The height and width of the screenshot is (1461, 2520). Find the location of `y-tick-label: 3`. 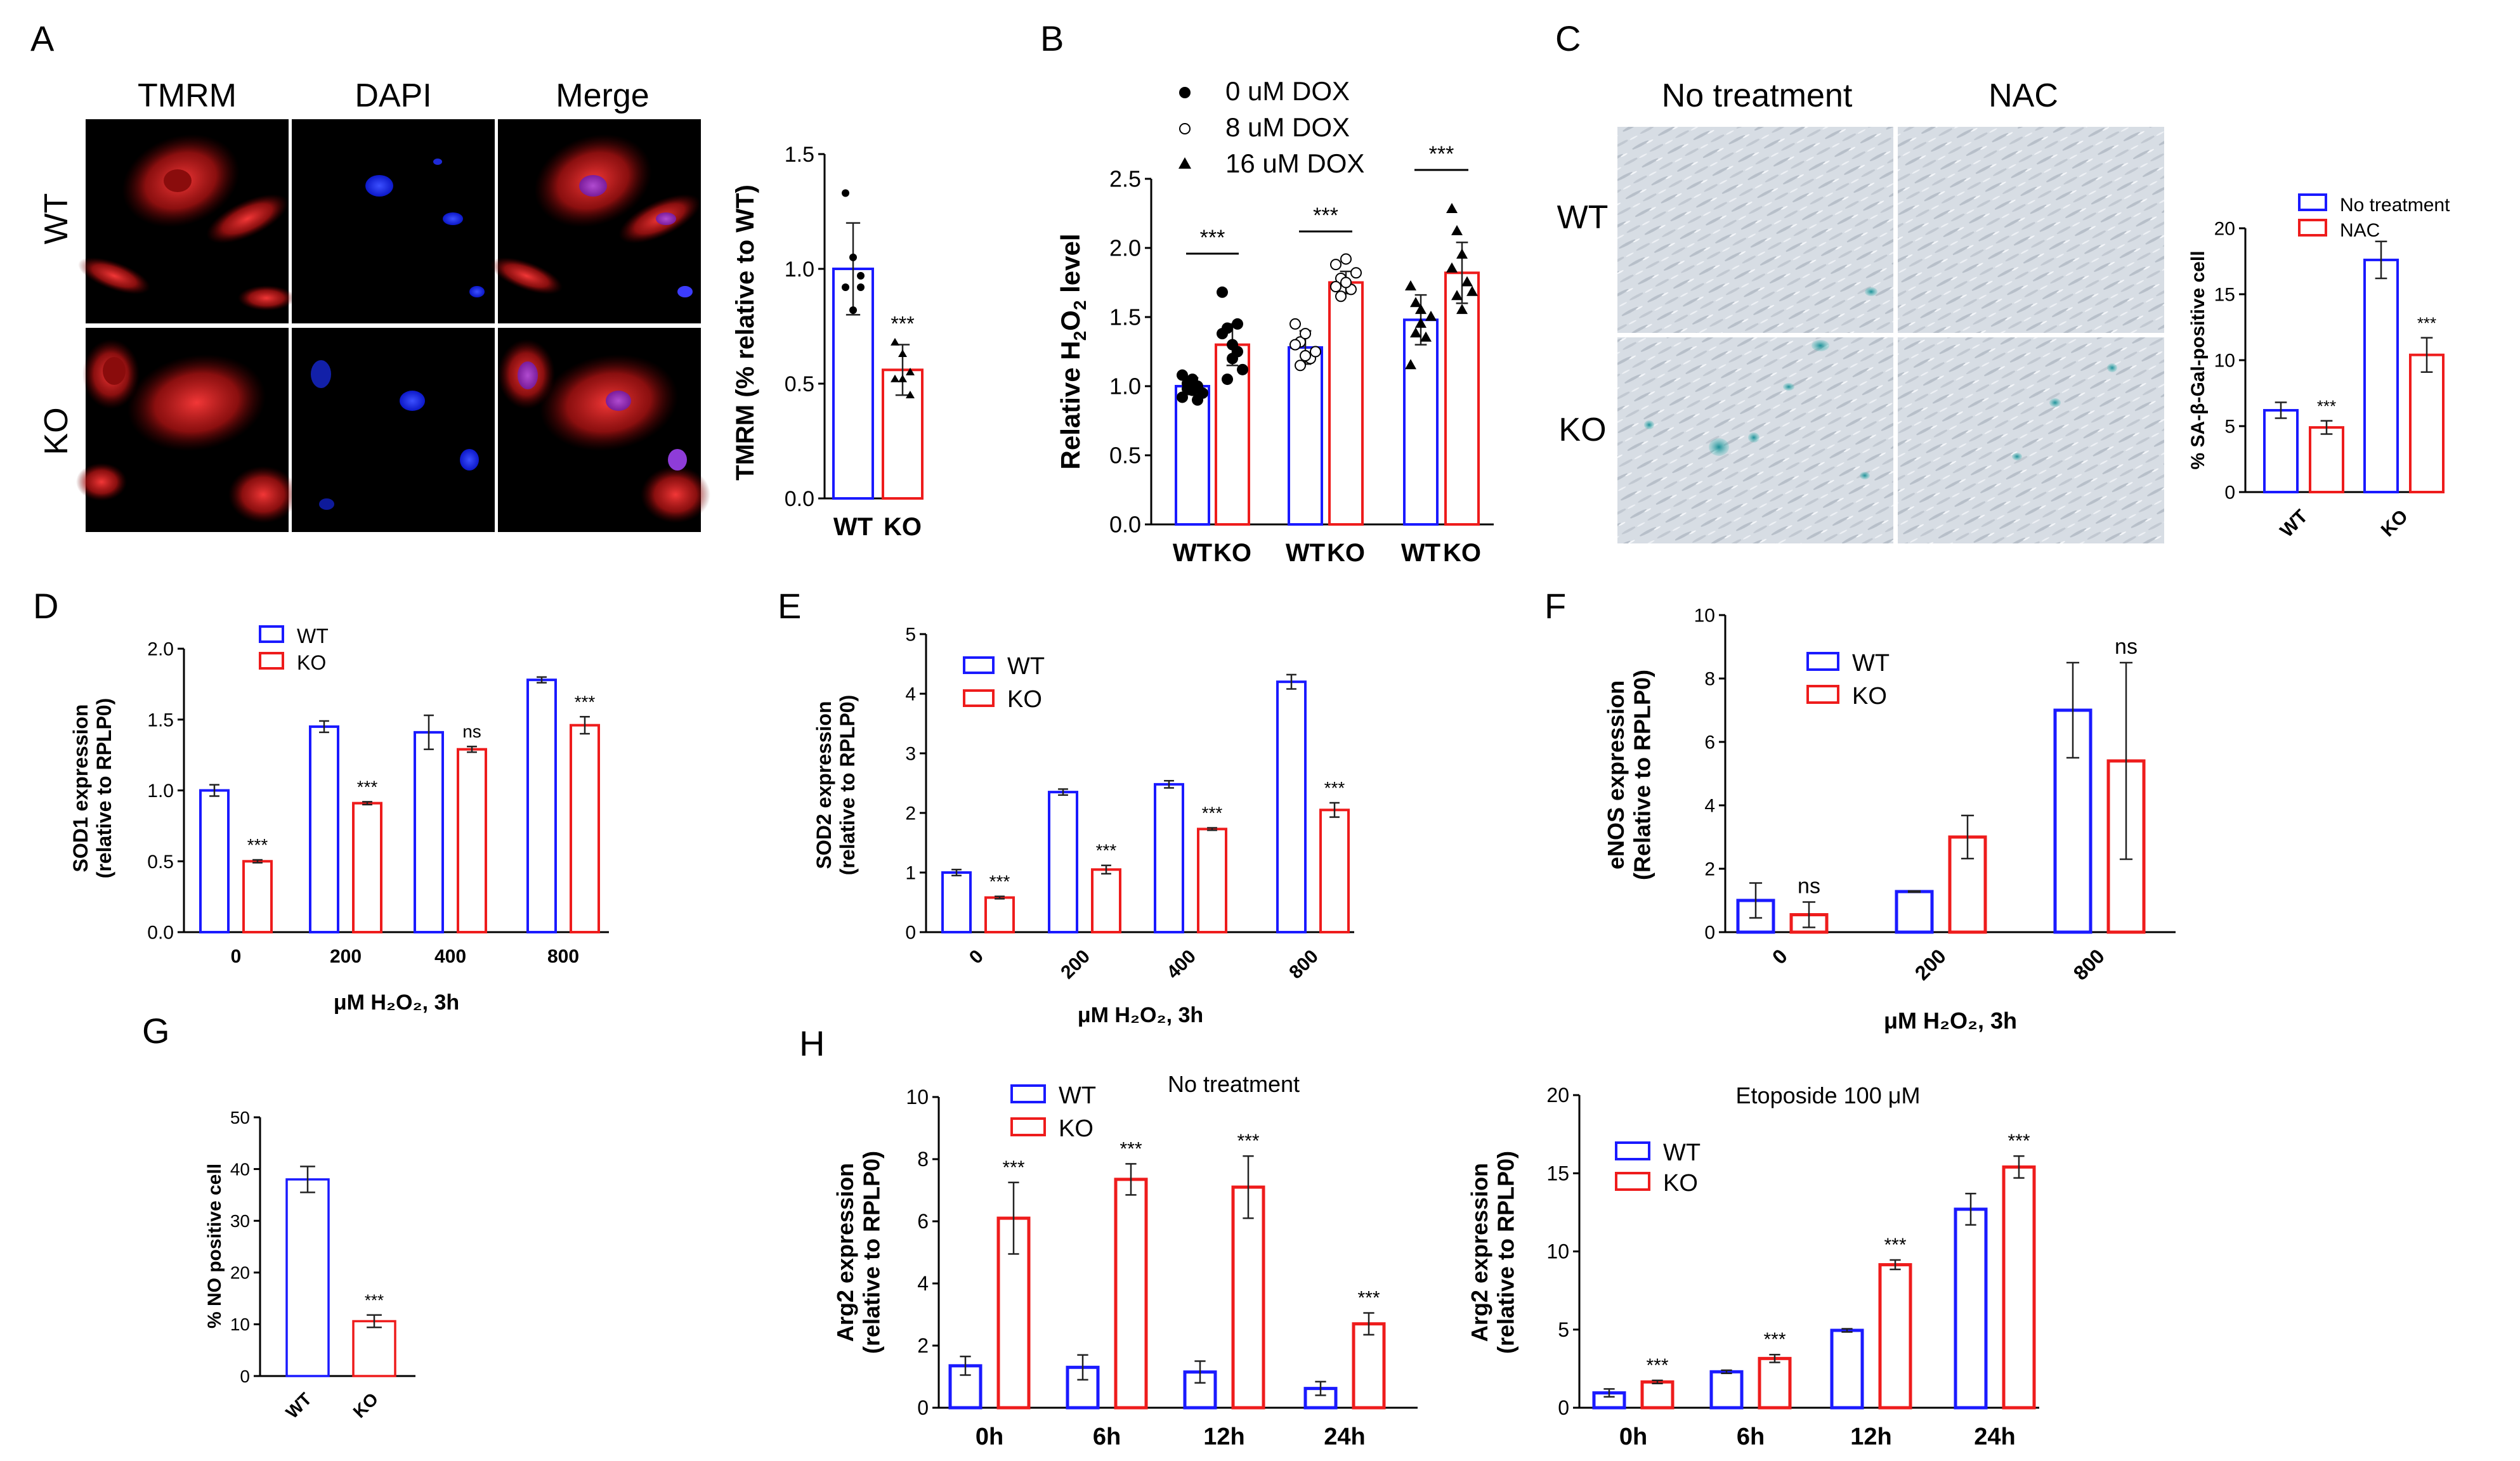

y-tick-label: 3 is located at coordinates (910, 754).